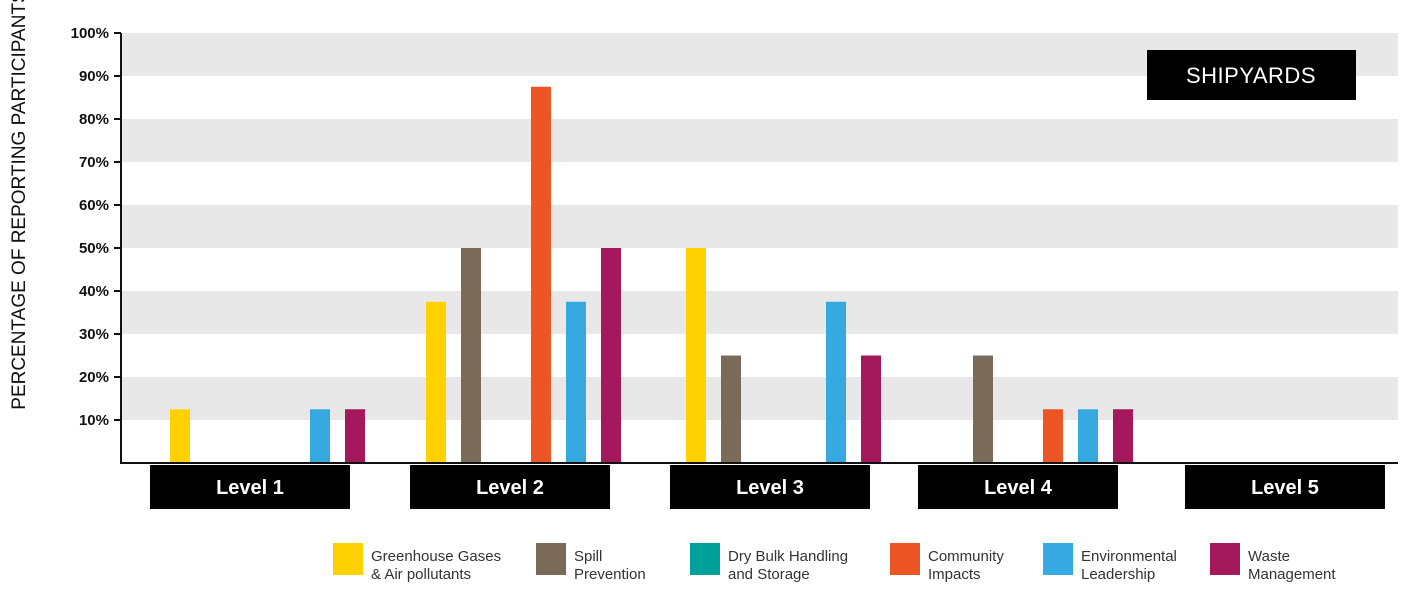 The height and width of the screenshot is (592, 1403). What do you see at coordinates (94, 420) in the screenshot?
I see `y-tick-label: 10%` at bounding box center [94, 420].